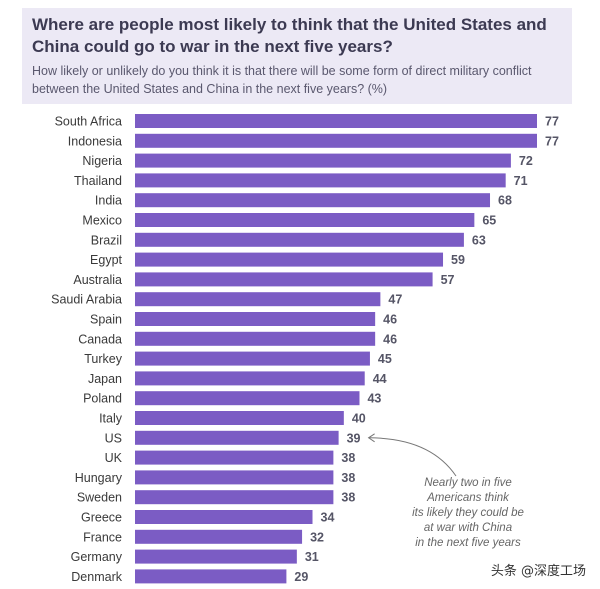 The height and width of the screenshot is (589, 600). Describe the element at coordinates (380, 379) in the screenshot. I see `value-label: 44` at that location.